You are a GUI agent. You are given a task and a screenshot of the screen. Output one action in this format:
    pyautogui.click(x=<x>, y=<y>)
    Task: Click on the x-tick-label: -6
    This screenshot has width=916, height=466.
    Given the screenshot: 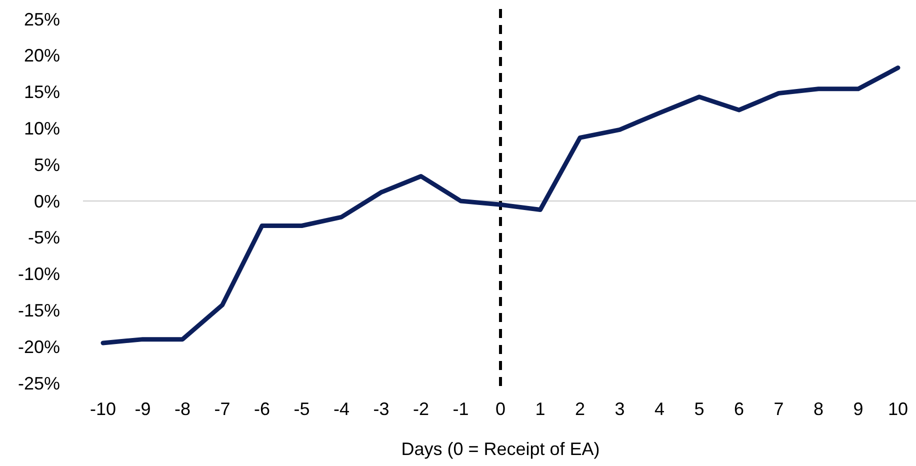 What is the action you would take?
    pyautogui.click(x=262, y=409)
    